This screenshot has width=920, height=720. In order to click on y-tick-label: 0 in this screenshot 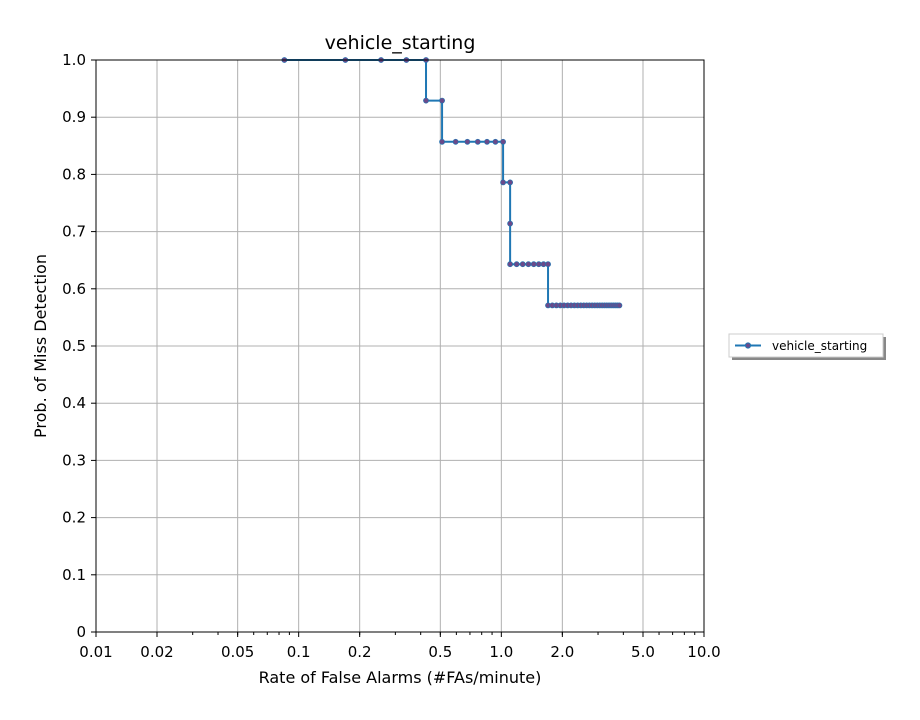, I will do `click(81, 632)`.